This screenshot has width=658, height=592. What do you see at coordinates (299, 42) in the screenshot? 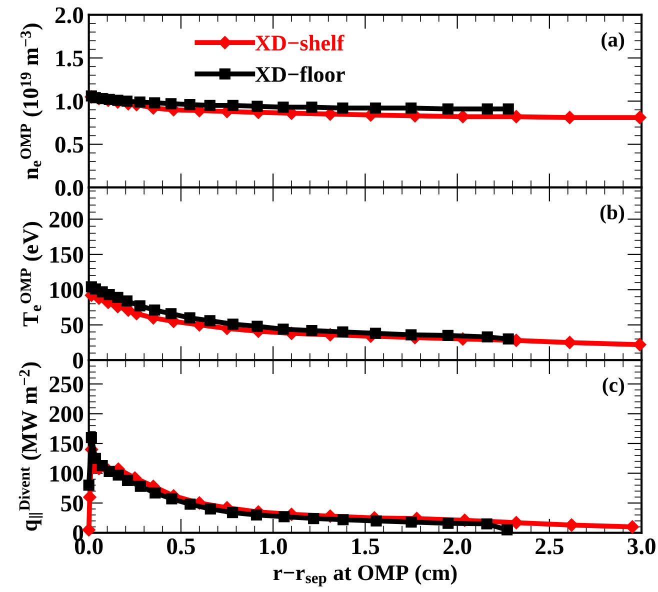
I see `legend-label: XD−shelf` at bounding box center [299, 42].